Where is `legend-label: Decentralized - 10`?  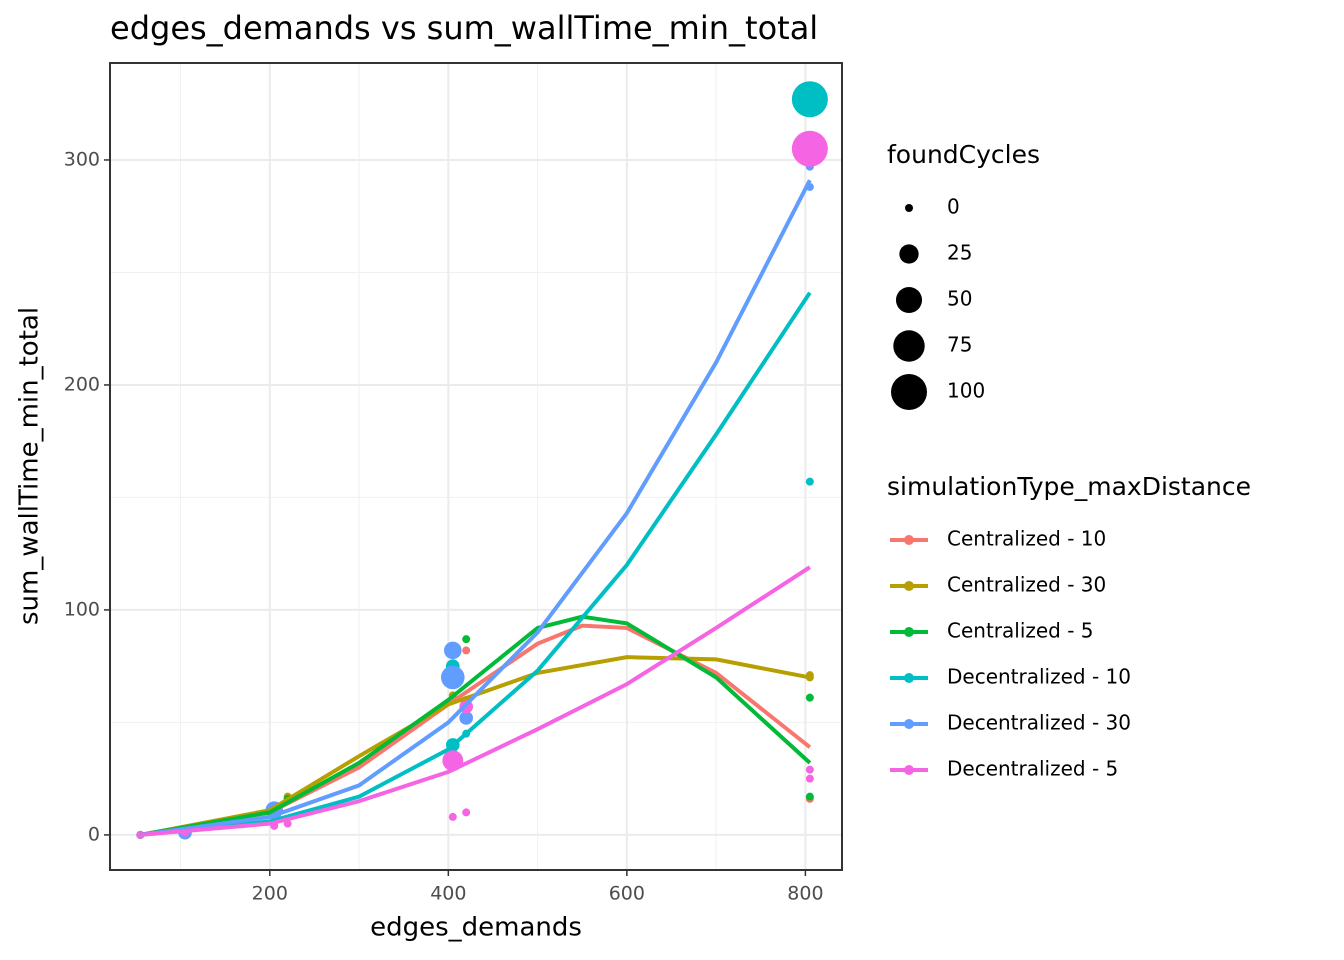 legend-label: Decentralized - 10 is located at coordinates (1039, 677).